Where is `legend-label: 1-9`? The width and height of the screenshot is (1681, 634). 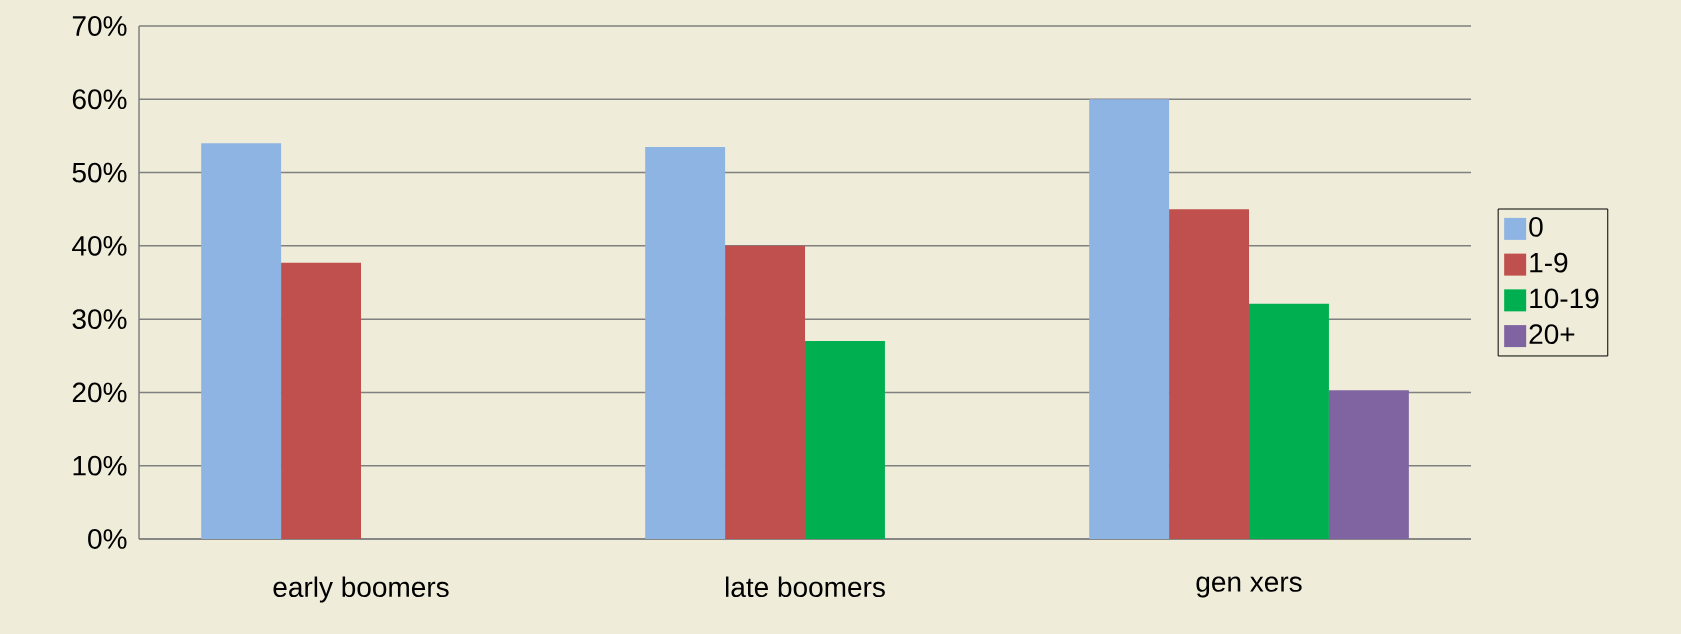 legend-label: 1-9 is located at coordinates (1549, 262).